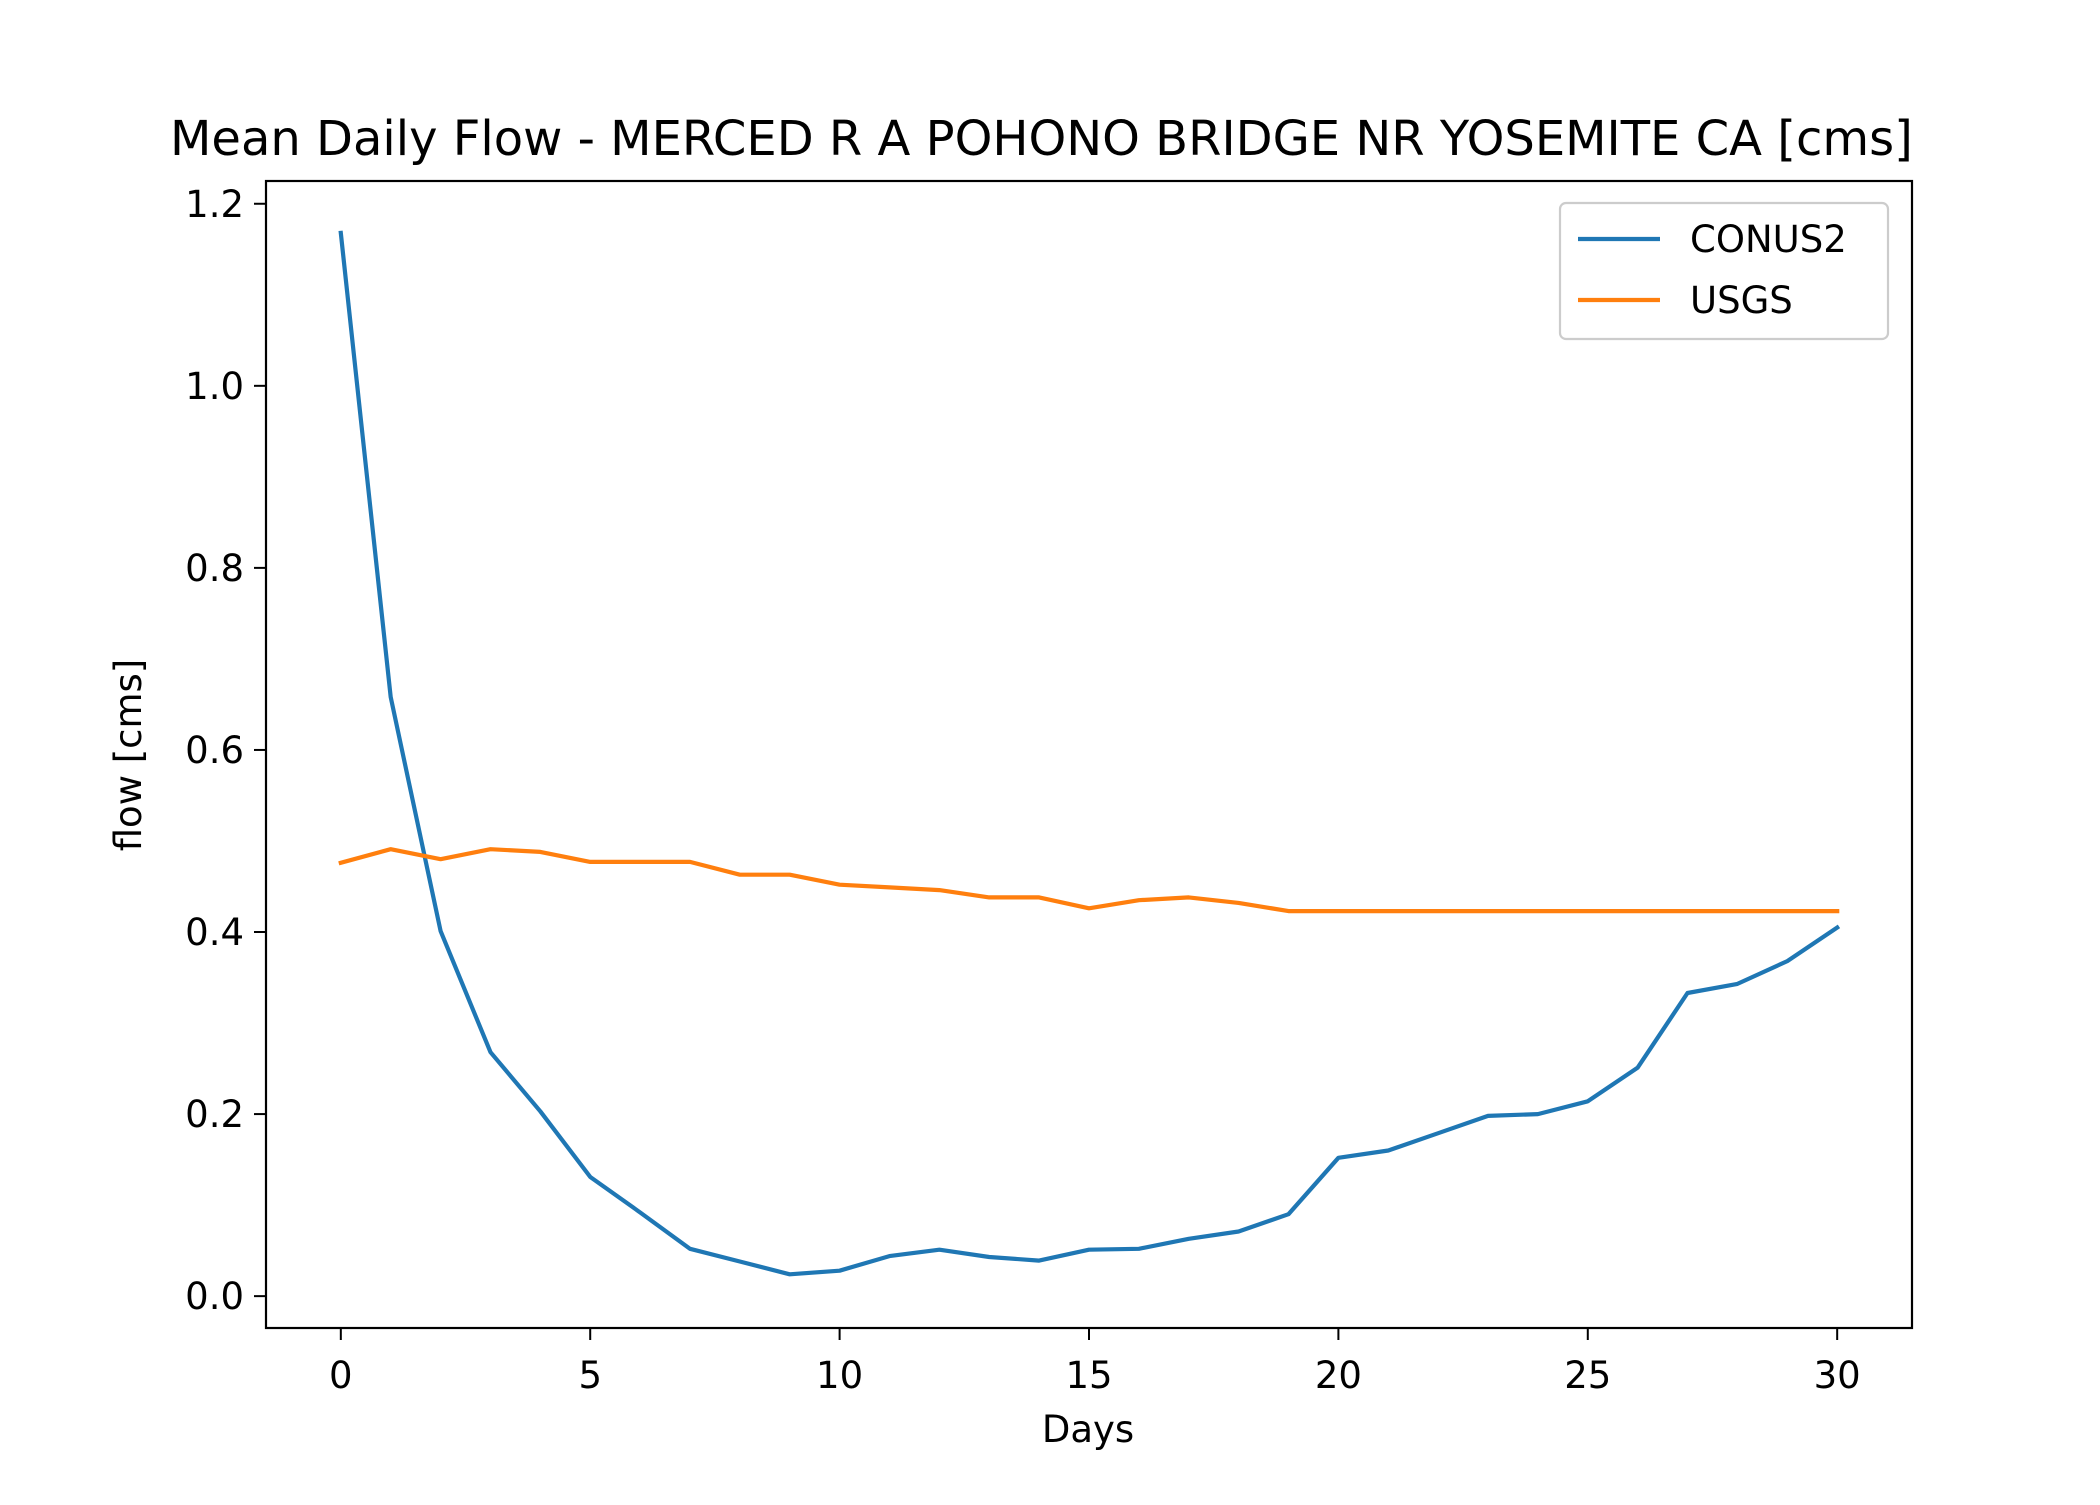  Describe the element at coordinates (214, 568) in the screenshot. I see `y-tick-label: 0.8` at that location.